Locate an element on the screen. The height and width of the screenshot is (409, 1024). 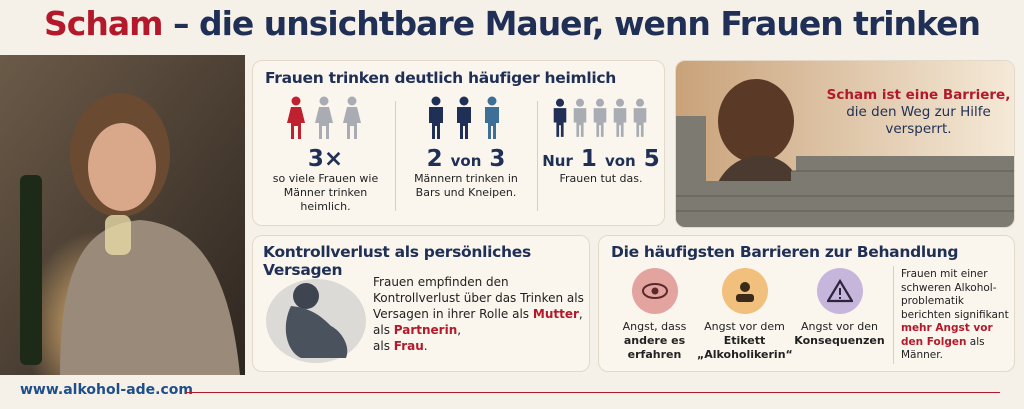
quote-highlight: Scham ist eine Barriere, is located at coordinates (918, 95).